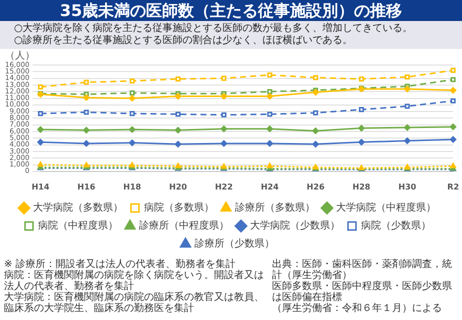  What do you see at coordinates (179, 208) in the screenshot?
I see `legend-label: 病院（多数県）` at bounding box center [179, 208].